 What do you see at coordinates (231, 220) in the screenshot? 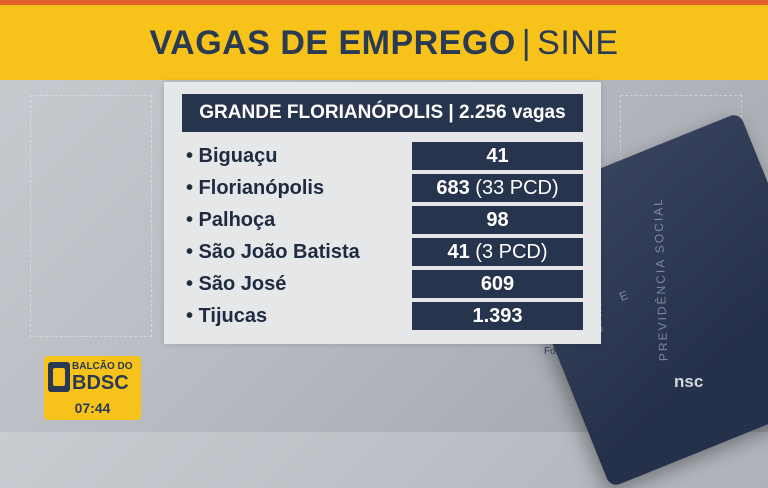
I see `city-name: • Palhoça` at bounding box center [231, 220].